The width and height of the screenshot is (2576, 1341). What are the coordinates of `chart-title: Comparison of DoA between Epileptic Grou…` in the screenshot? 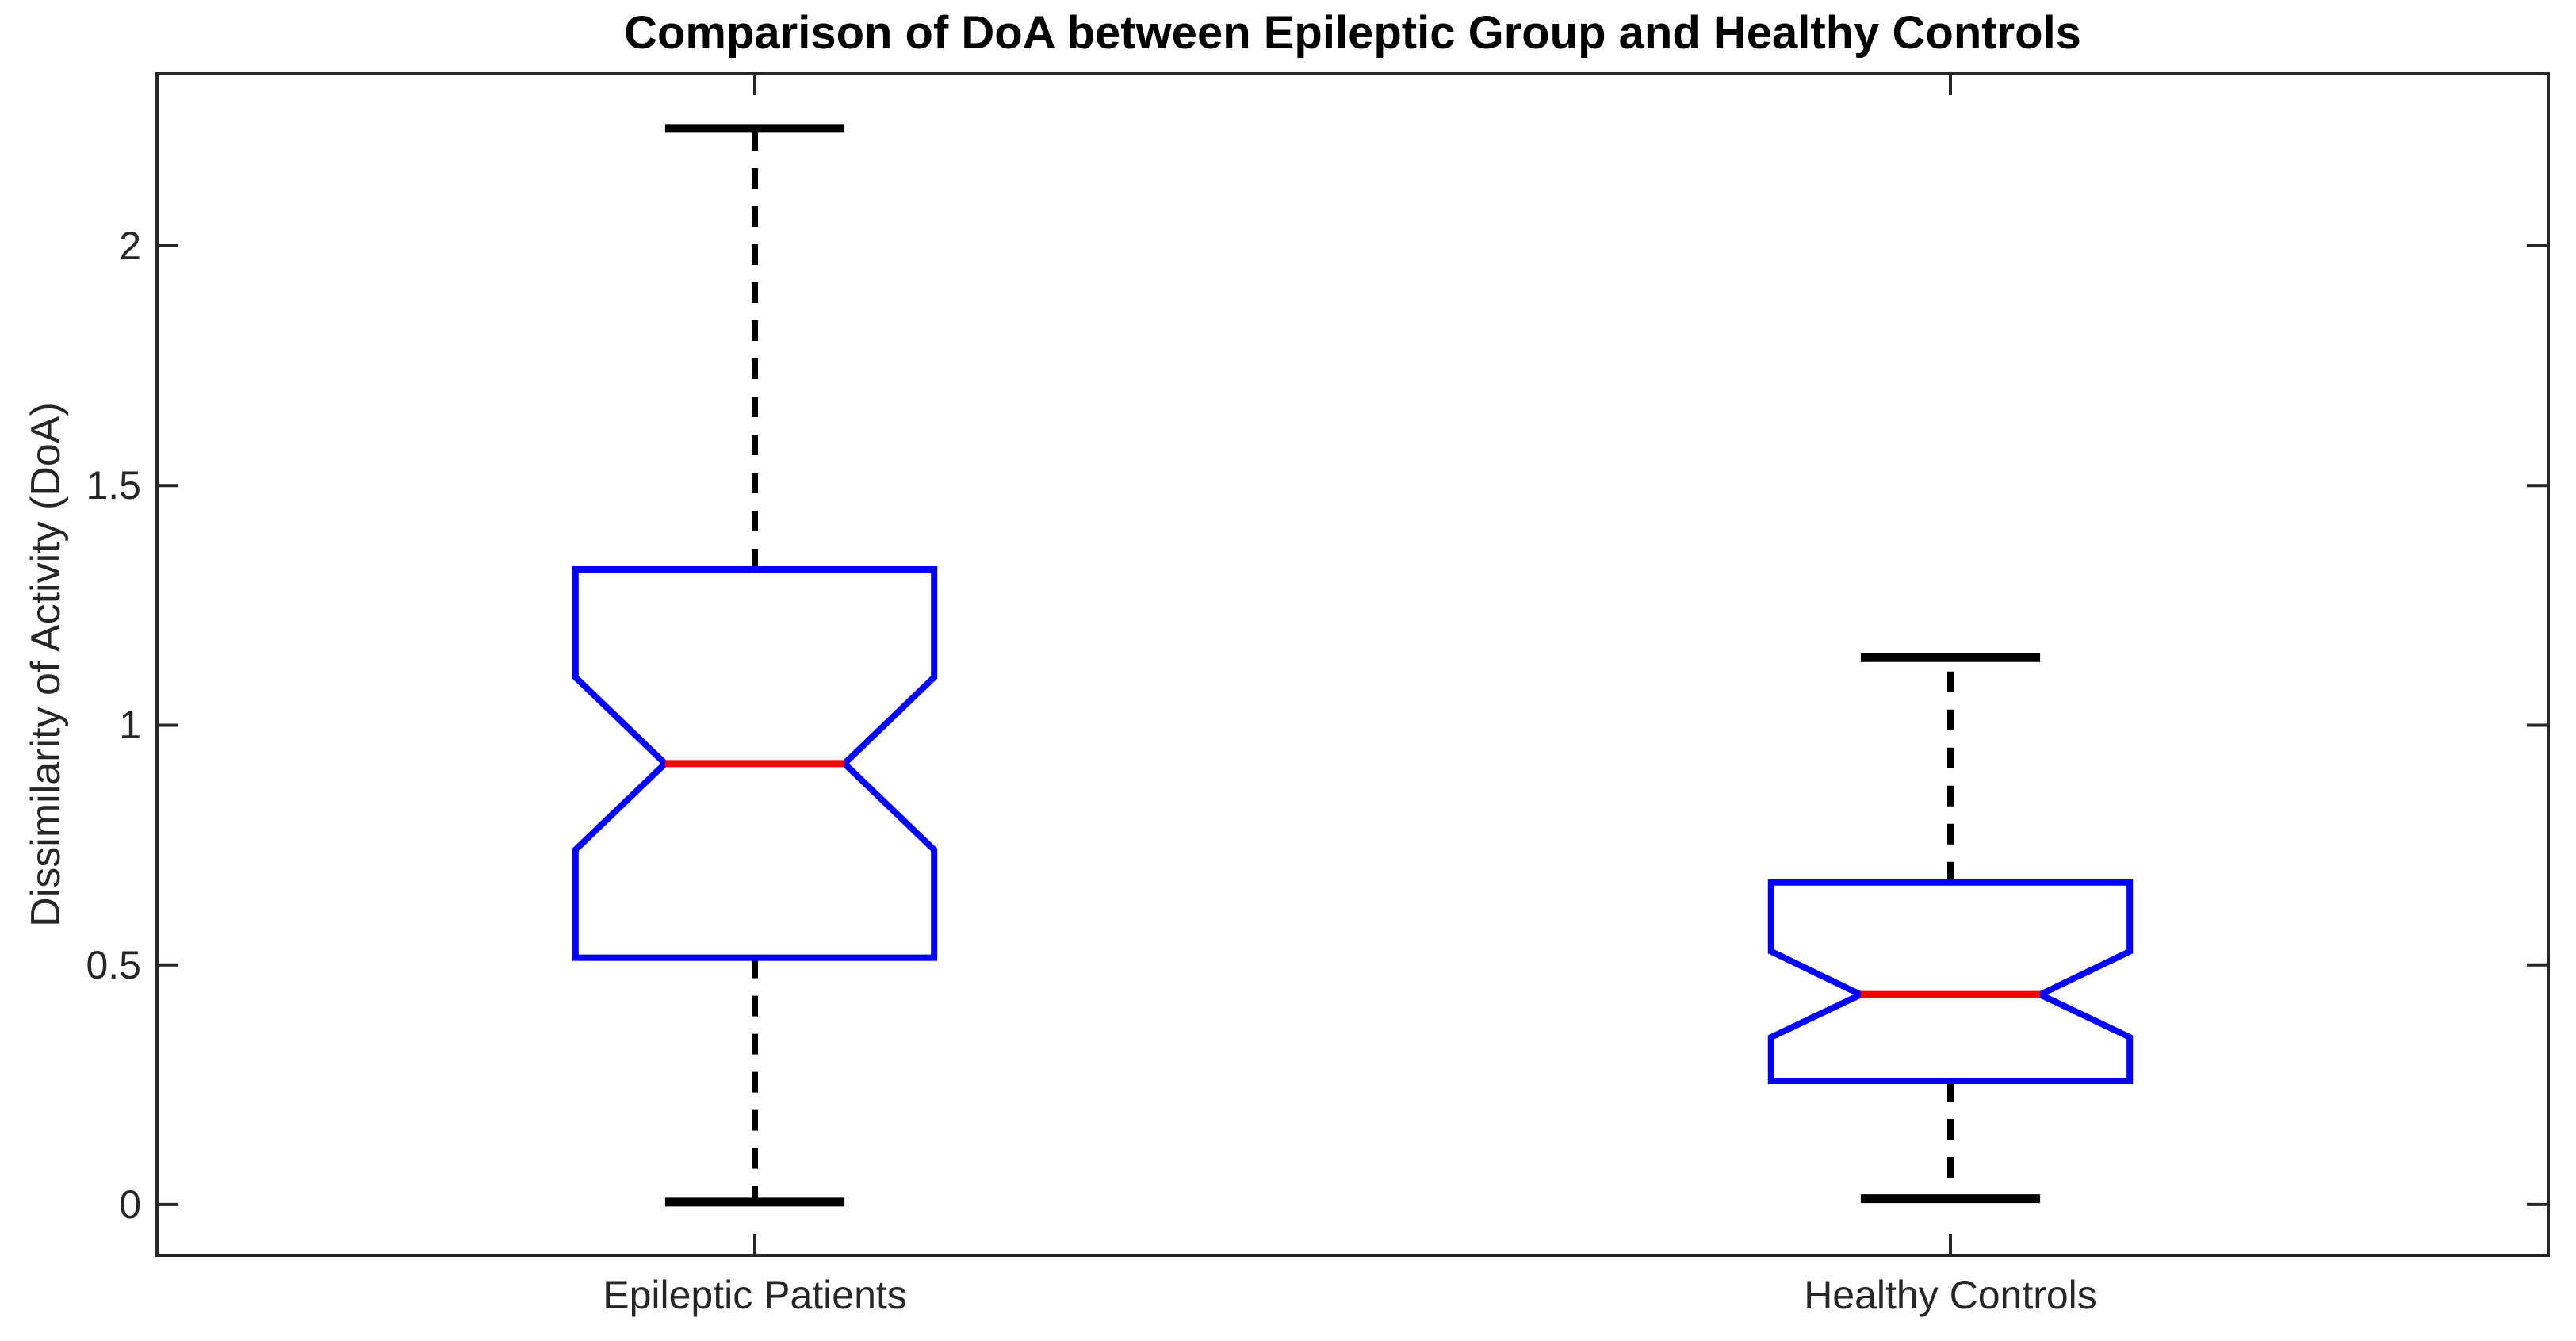 It's located at (1352, 33).